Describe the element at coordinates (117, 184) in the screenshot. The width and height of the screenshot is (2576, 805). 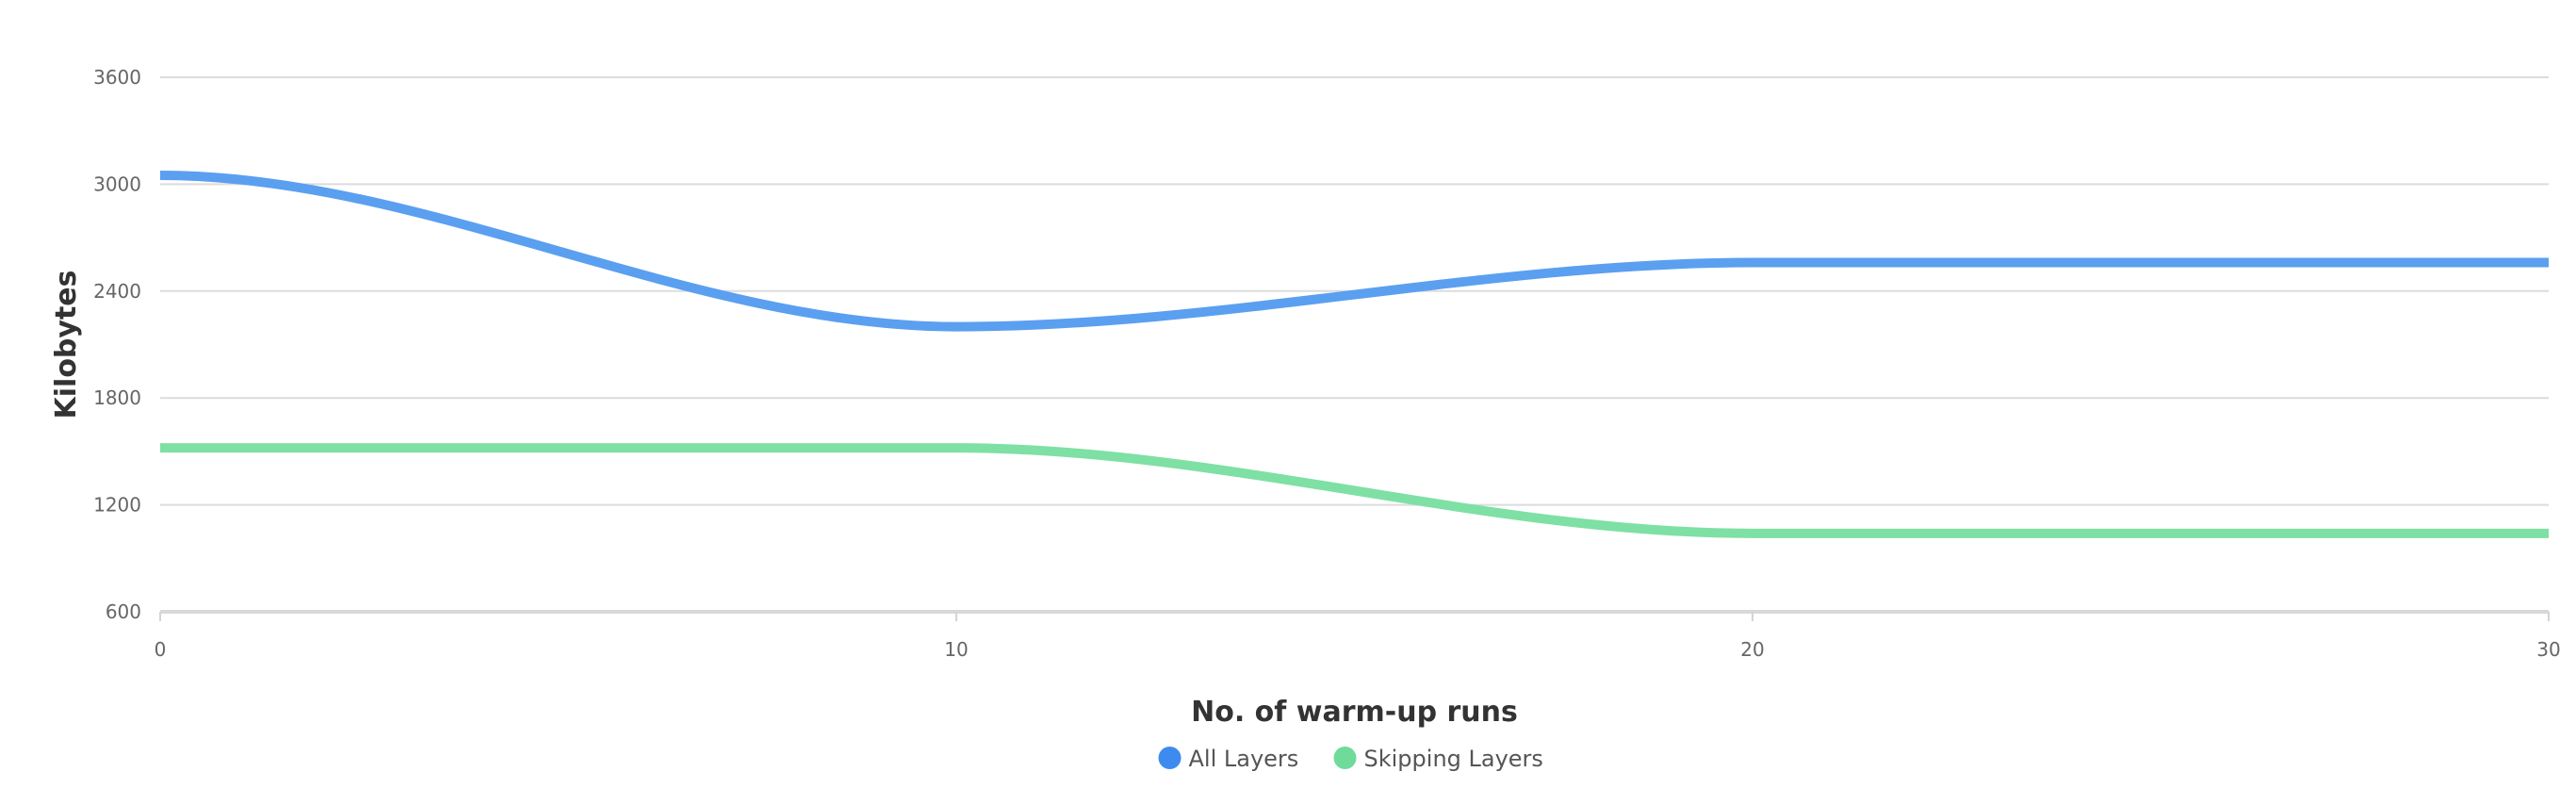
I see `y-tick-label: 3000` at that location.